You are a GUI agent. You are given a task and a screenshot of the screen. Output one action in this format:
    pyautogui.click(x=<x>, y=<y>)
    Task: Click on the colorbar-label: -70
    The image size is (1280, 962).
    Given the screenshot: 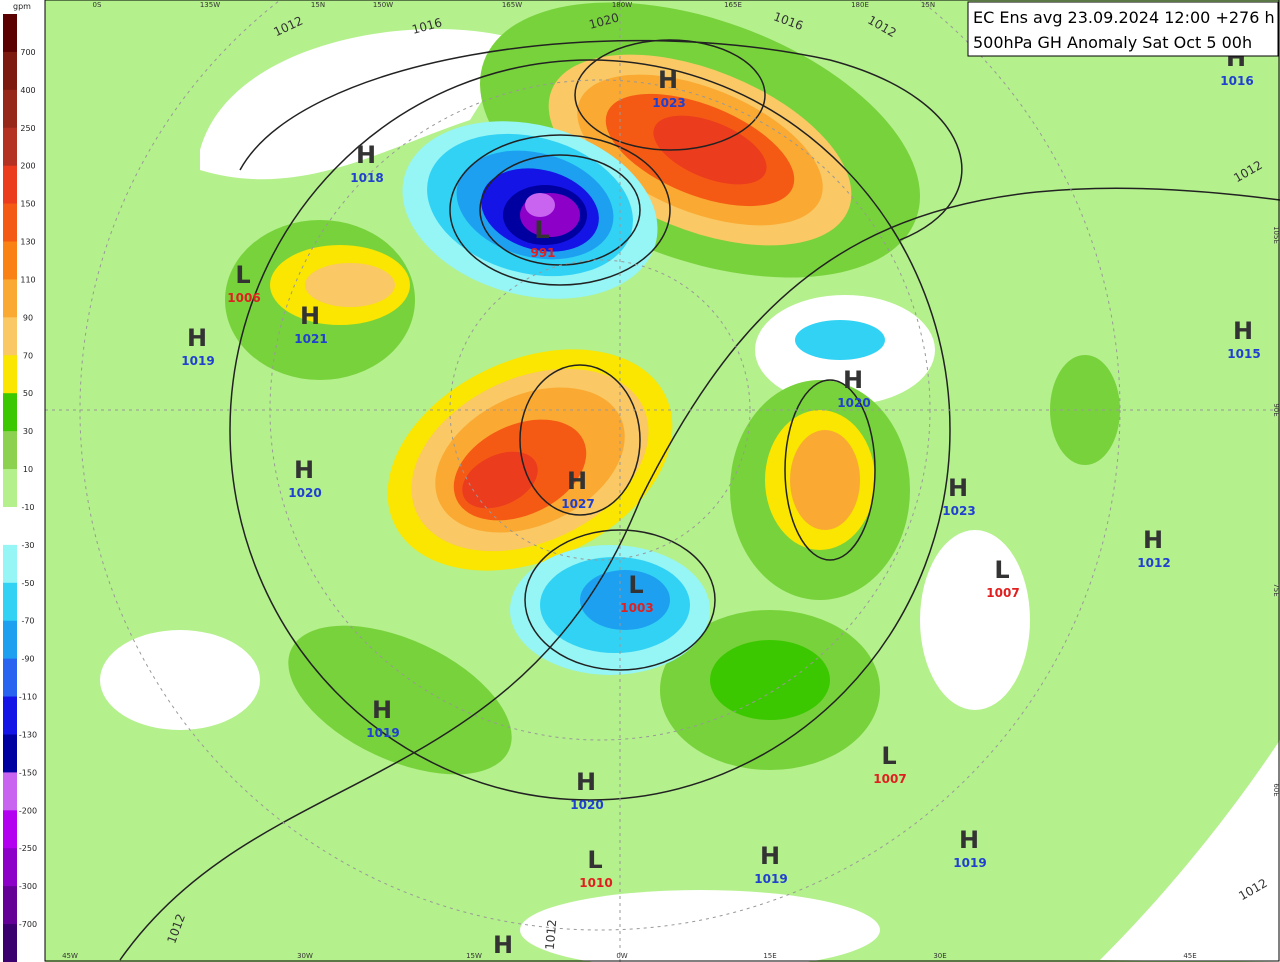 What is the action you would take?
    pyautogui.click(x=27, y=621)
    